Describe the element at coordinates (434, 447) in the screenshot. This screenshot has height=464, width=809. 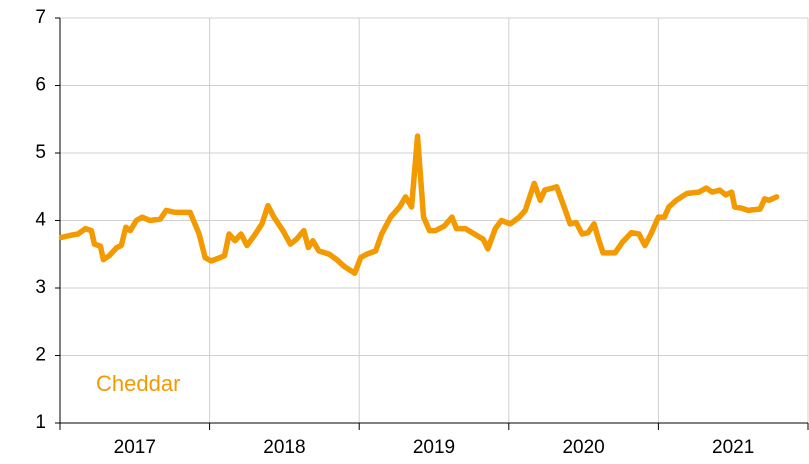
I see `x-category-label: 2019` at that location.